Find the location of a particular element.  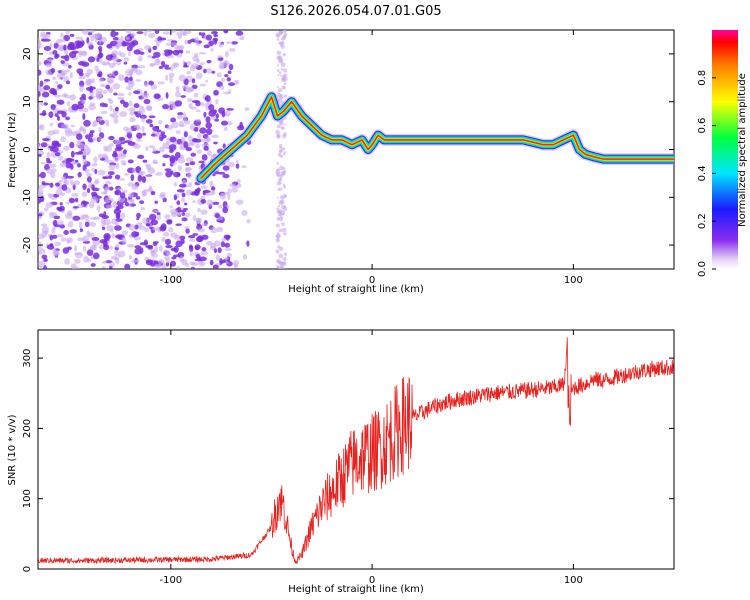

snr-ytick-label: 100 is located at coordinates (27, 498).